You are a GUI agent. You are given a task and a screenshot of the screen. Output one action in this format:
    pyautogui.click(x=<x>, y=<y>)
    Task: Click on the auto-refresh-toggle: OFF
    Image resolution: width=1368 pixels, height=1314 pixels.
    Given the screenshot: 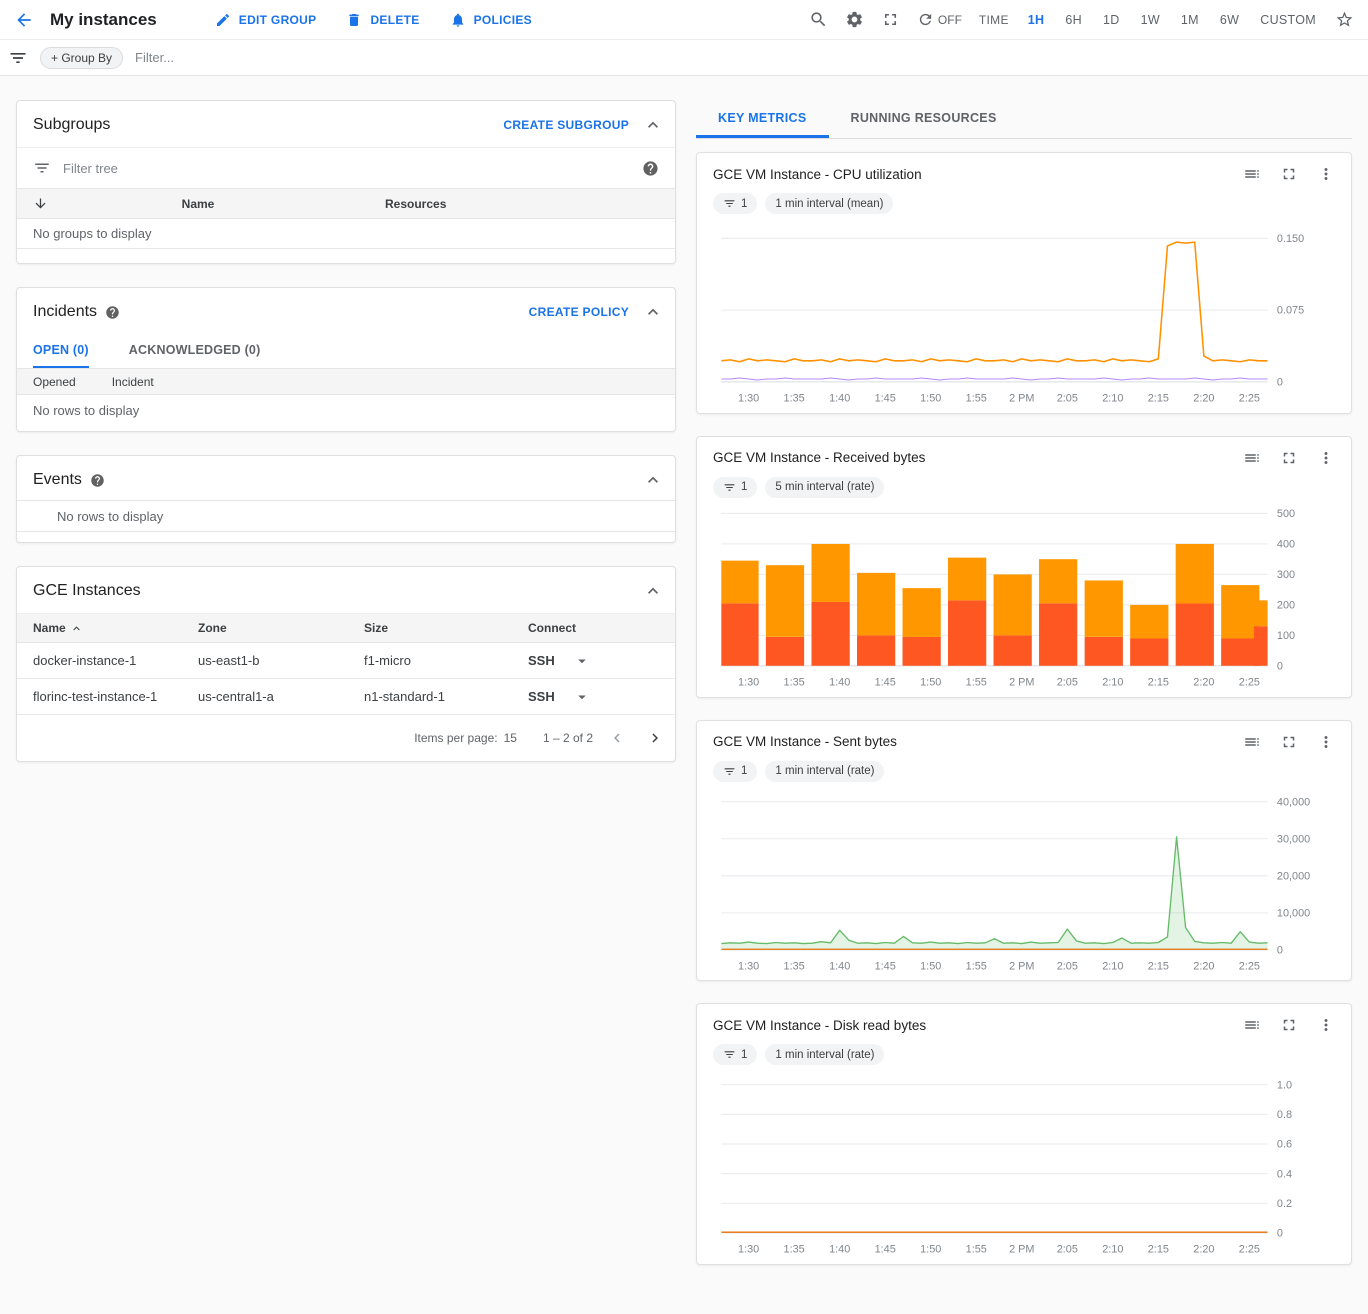 What is the action you would take?
    pyautogui.click(x=939, y=19)
    